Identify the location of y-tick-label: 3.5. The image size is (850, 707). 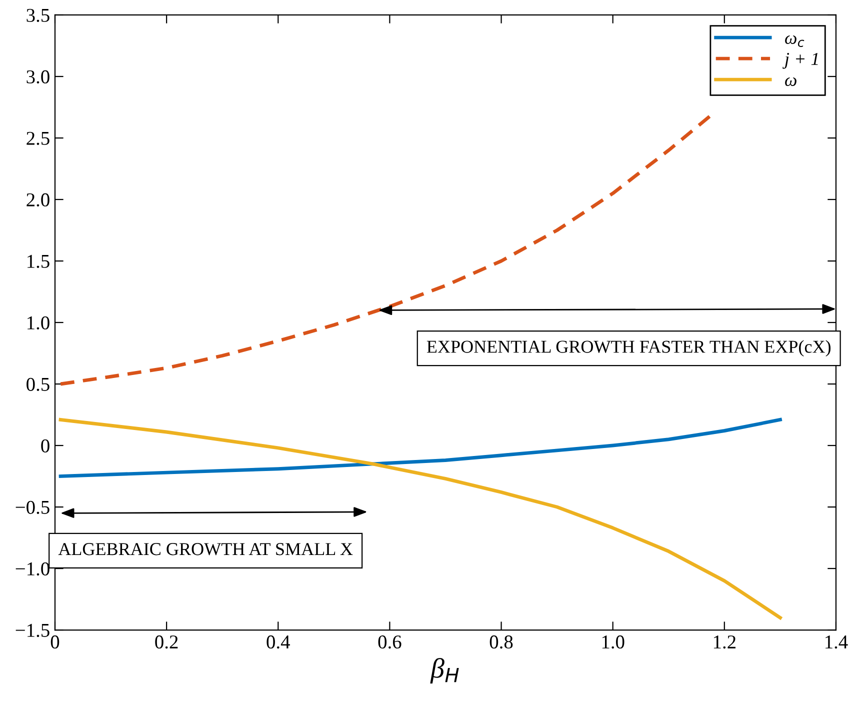
(38, 15).